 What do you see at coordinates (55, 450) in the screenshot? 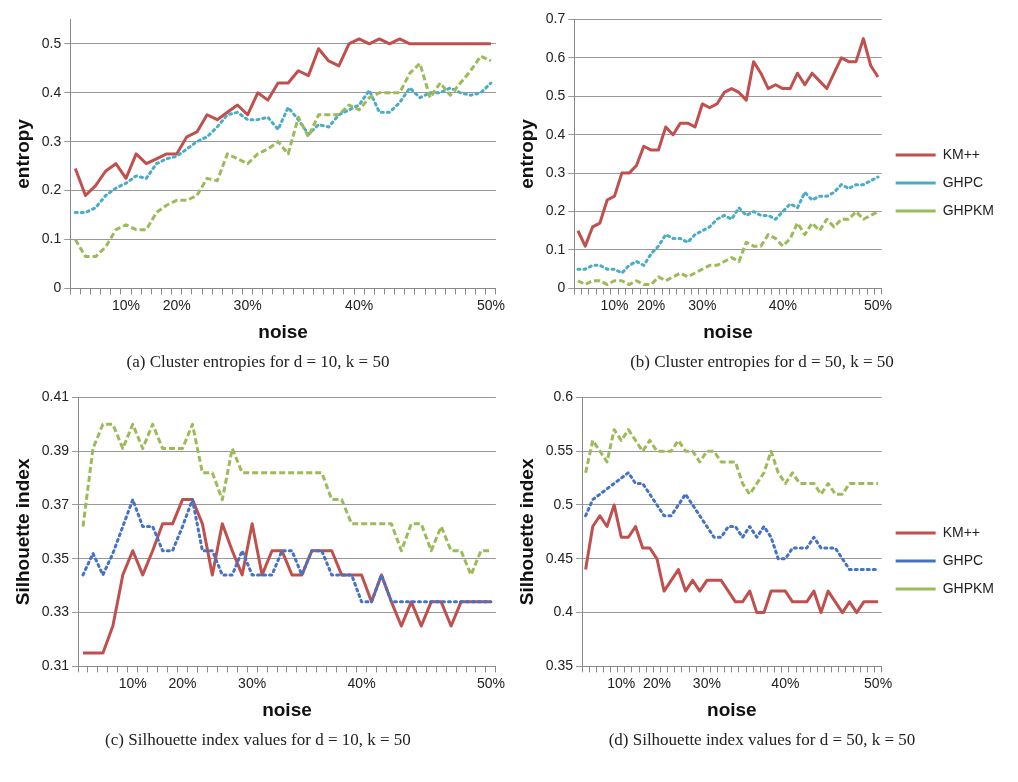
I see `y-tick-label: 0.39` at bounding box center [55, 450].